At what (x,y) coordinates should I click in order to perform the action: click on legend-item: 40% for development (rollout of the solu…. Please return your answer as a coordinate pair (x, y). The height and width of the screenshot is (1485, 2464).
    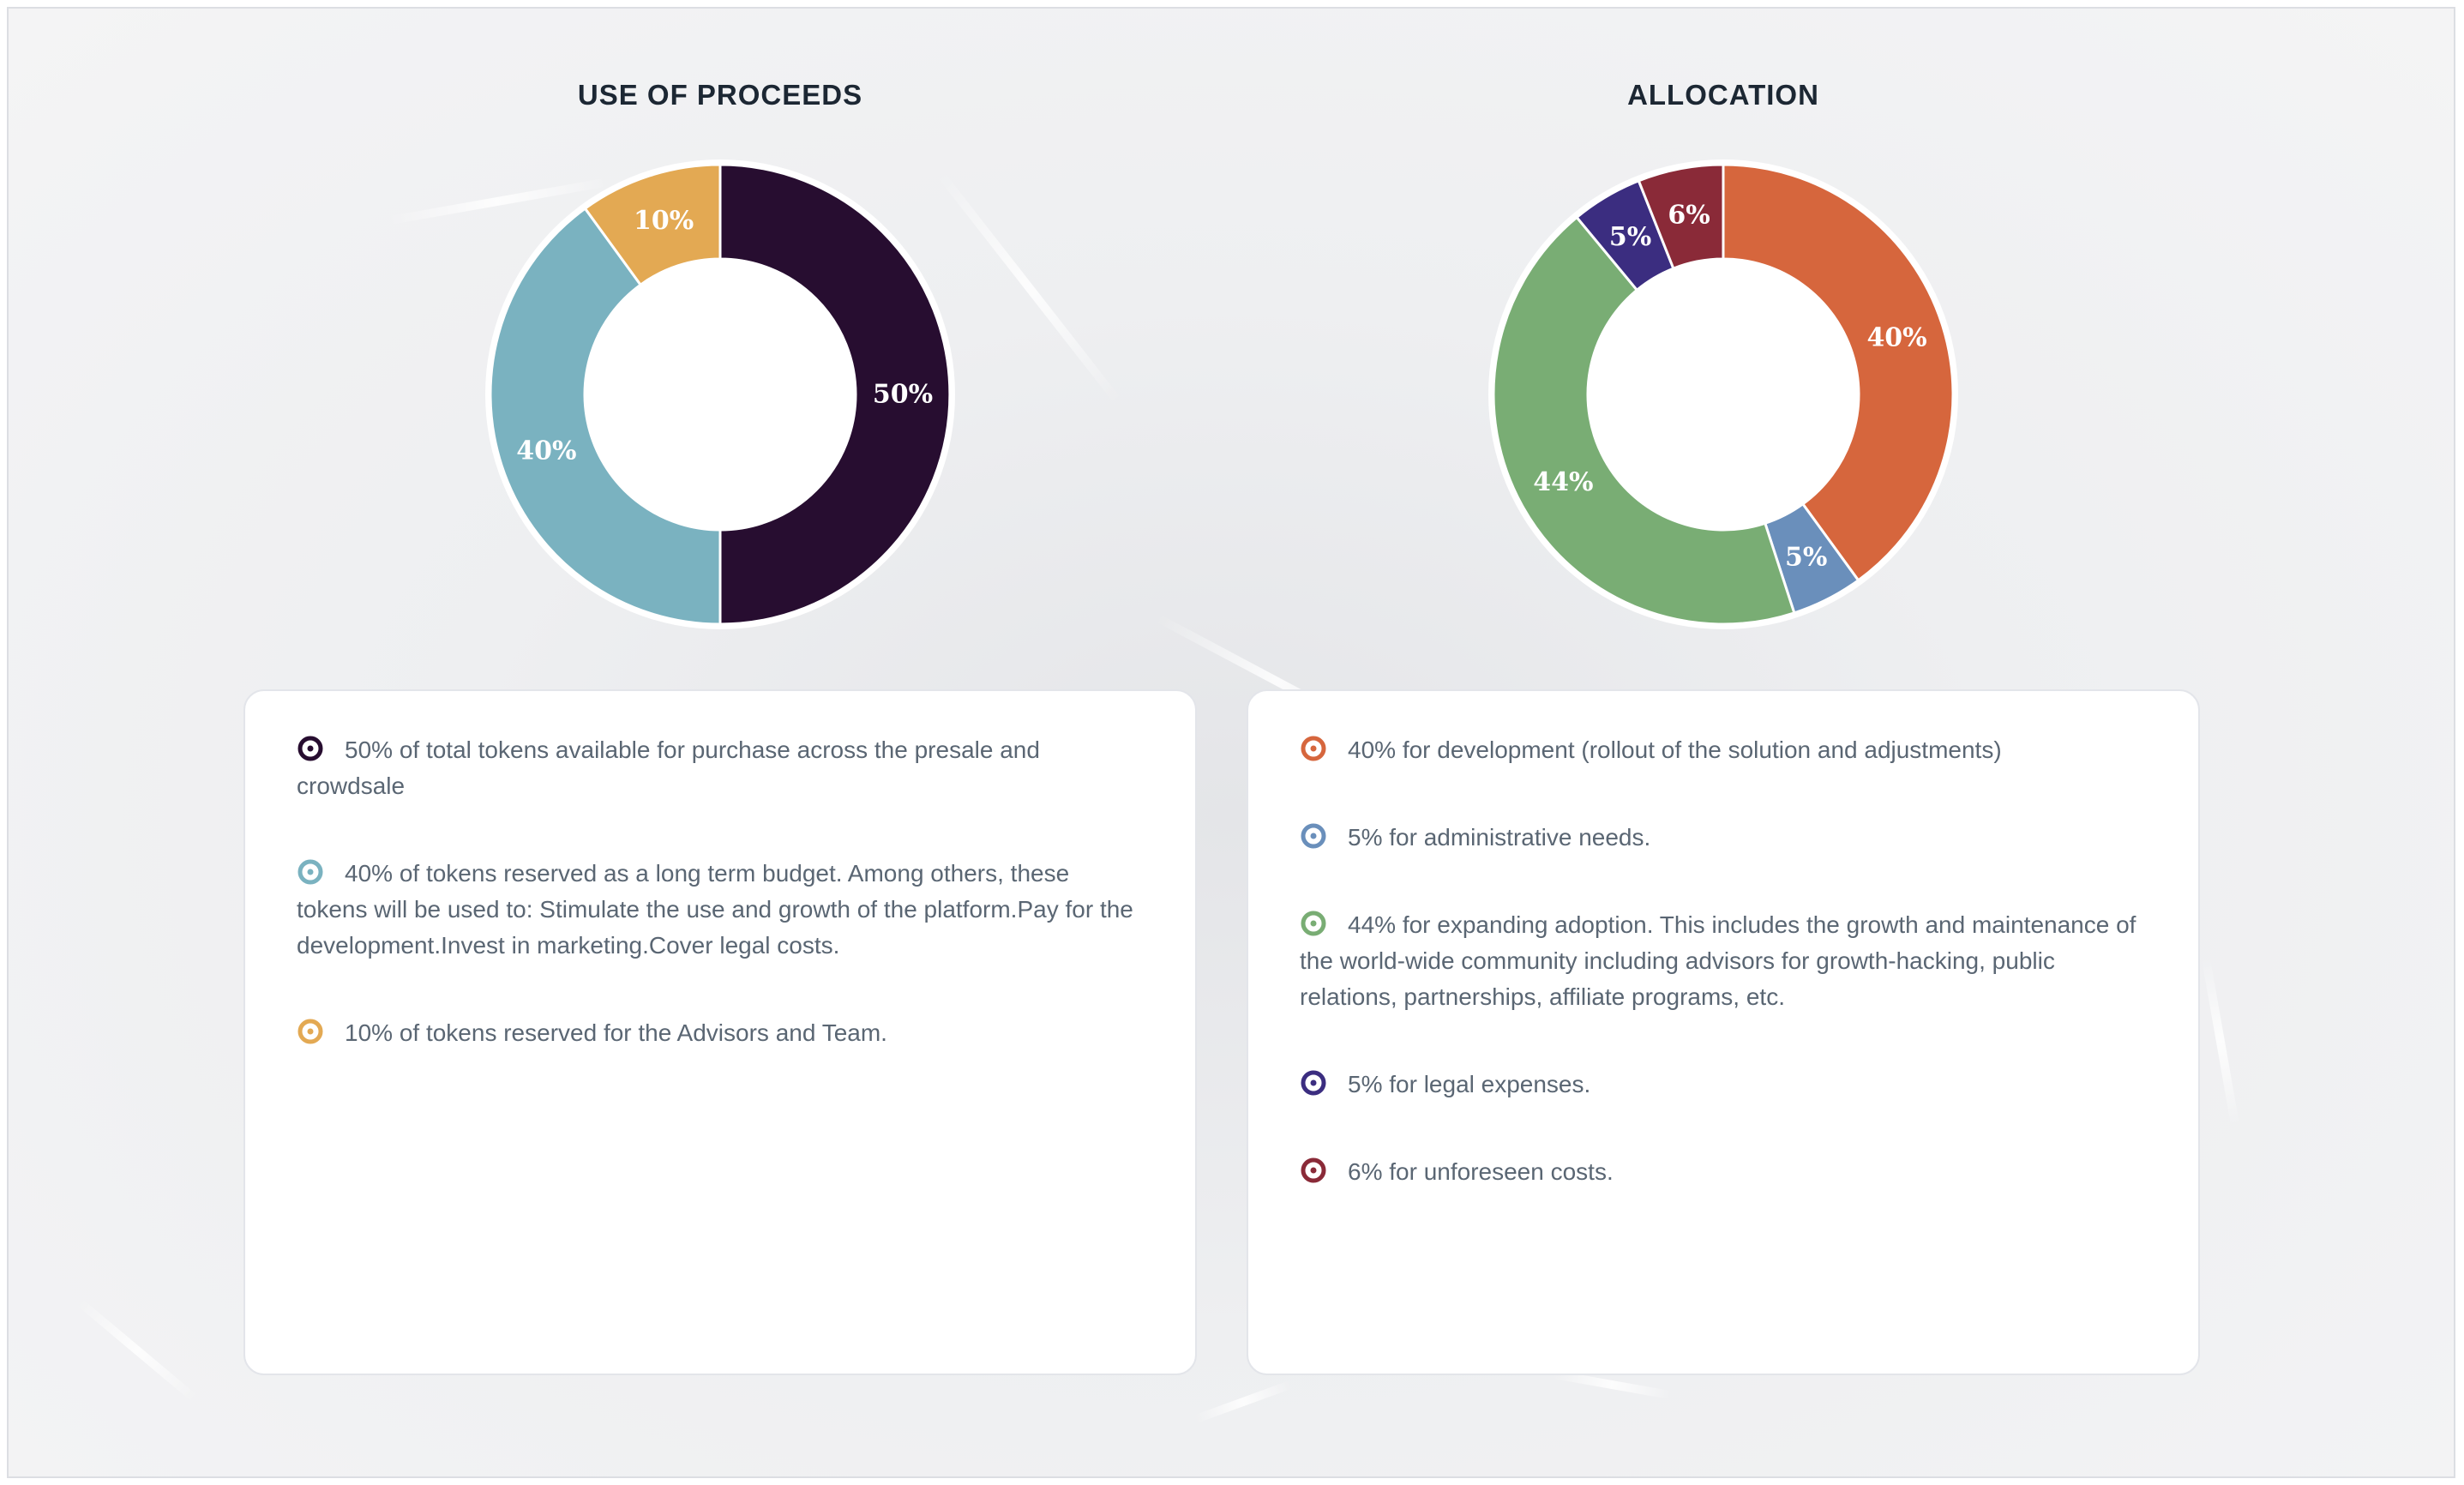
    Looking at the image, I should click on (1724, 750).